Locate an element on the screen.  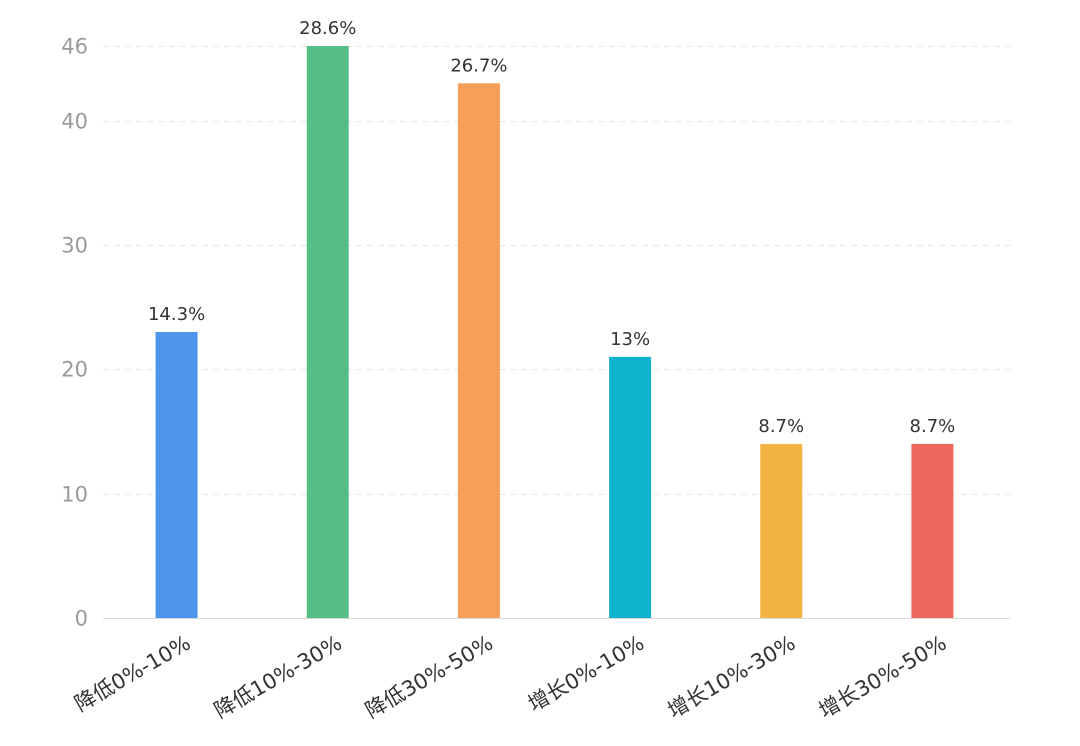
data-label-5: 8.7% is located at coordinates (781, 426).